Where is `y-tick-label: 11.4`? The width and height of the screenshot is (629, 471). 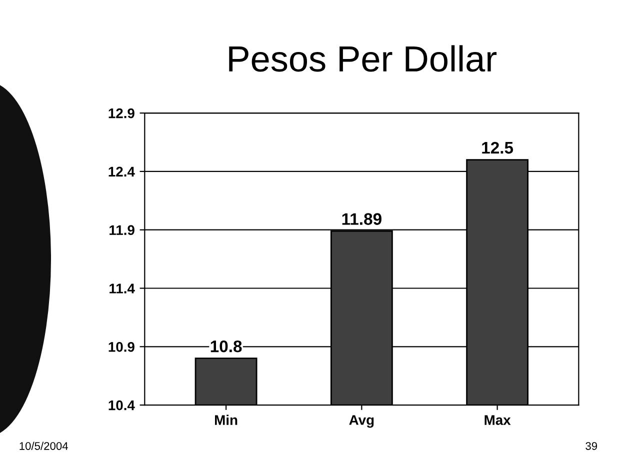 y-tick-label: 11.4 is located at coordinates (122, 289).